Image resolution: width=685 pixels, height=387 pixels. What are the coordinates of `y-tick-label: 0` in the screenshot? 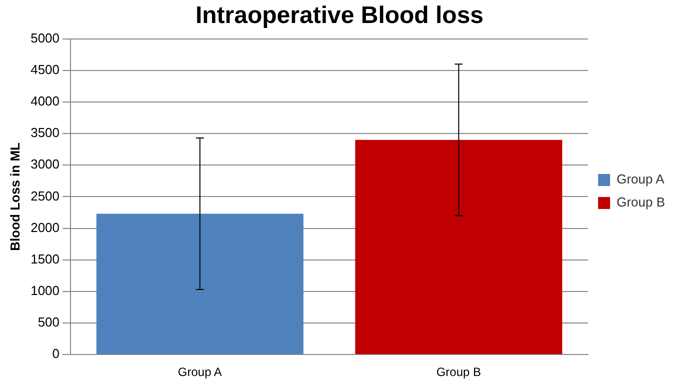 It's located at (56, 354).